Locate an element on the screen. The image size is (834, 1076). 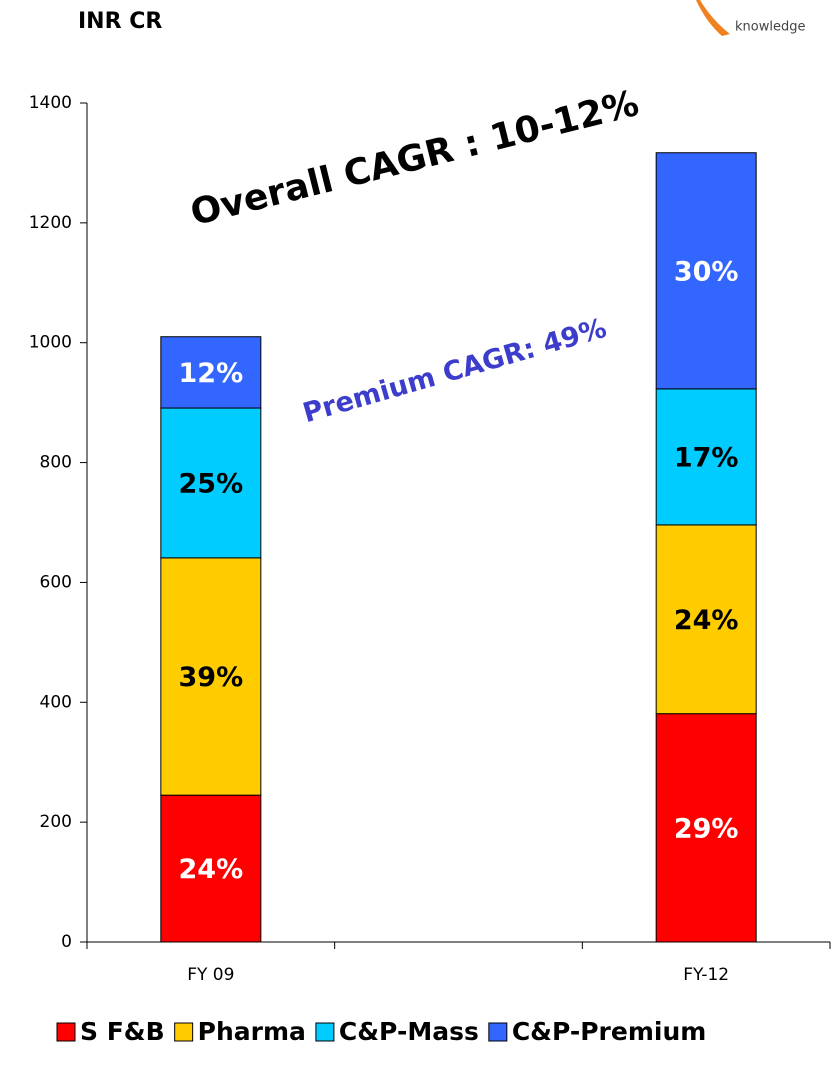
value-label: 39% is located at coordinates (211, 677).